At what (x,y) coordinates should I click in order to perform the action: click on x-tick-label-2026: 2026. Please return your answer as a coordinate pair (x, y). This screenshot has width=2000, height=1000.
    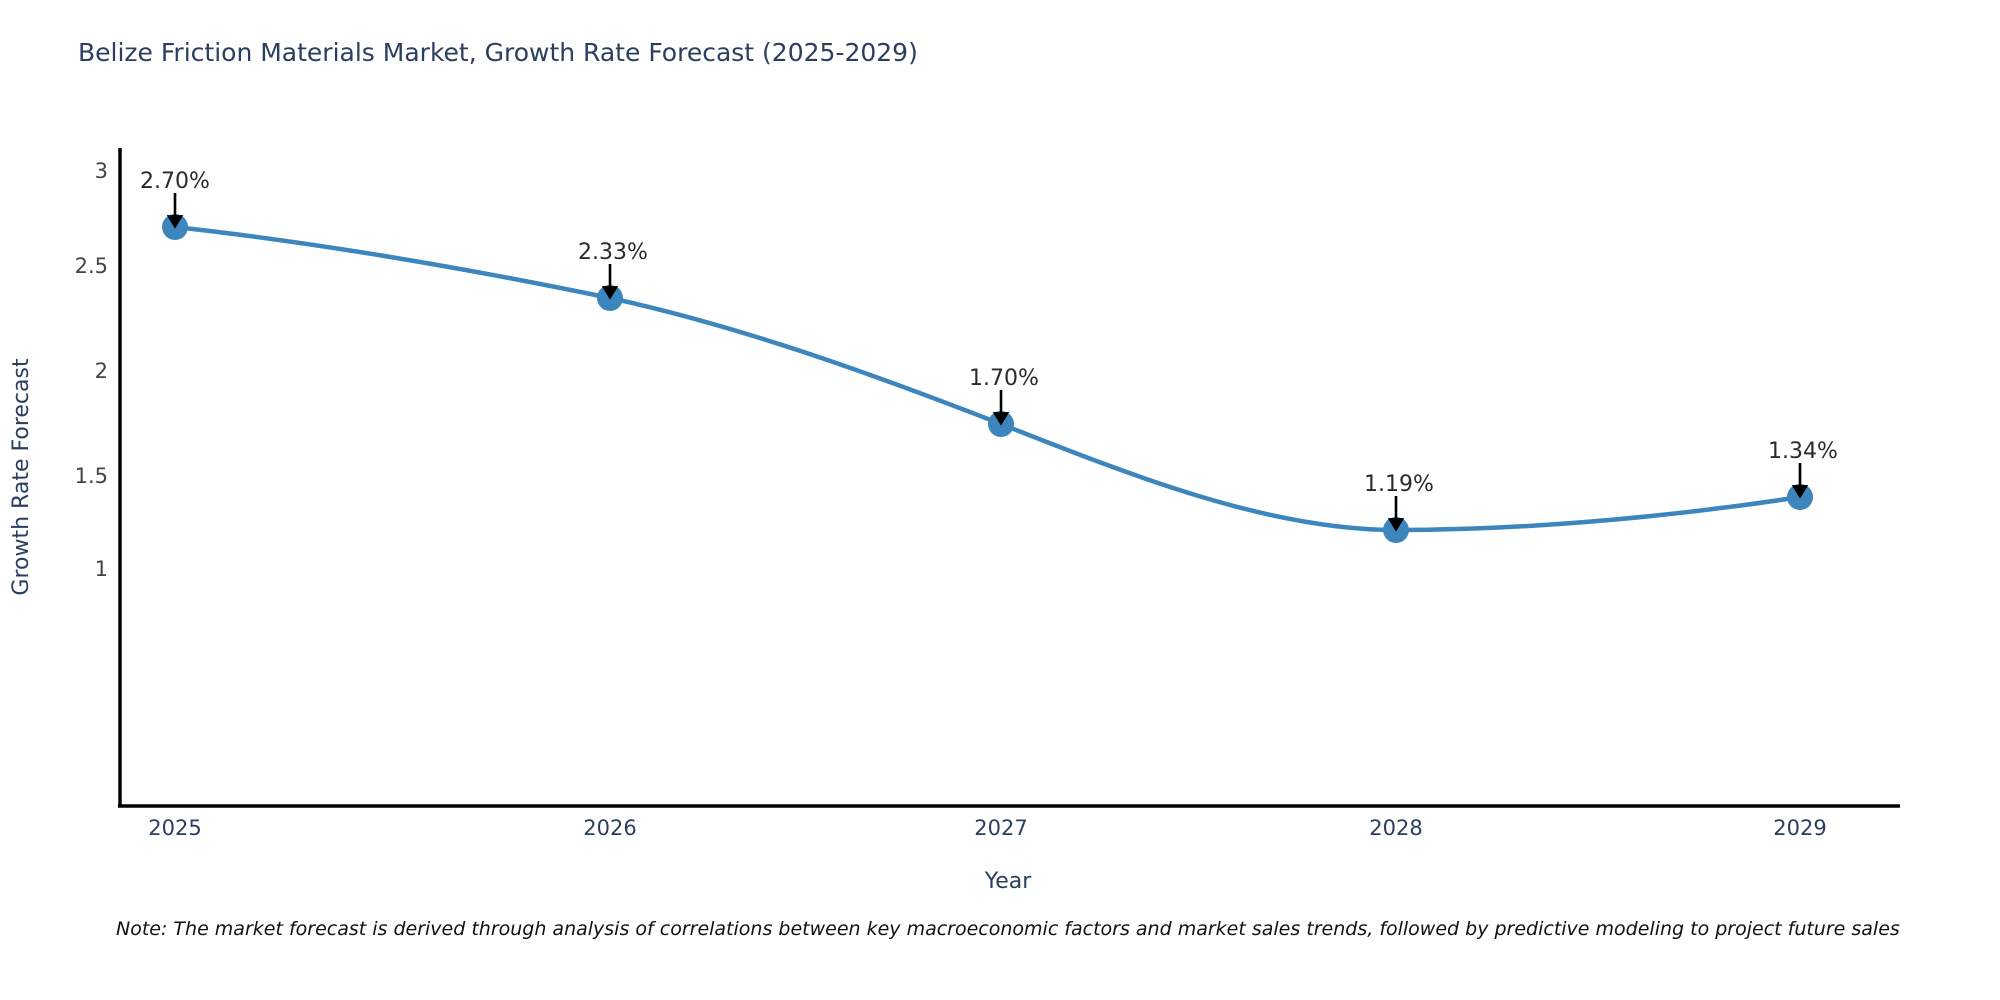
    Looking at the image, I should click on (609, 828).